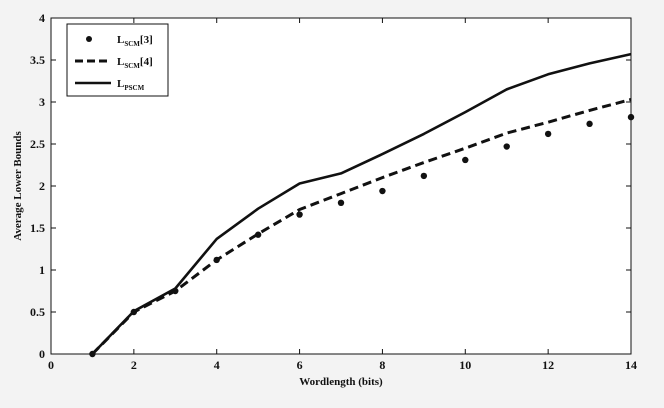 Image resolution: width=664 pixels, height=408 pixels. I want to click on x-tick-label: 4, so click(217, 365).